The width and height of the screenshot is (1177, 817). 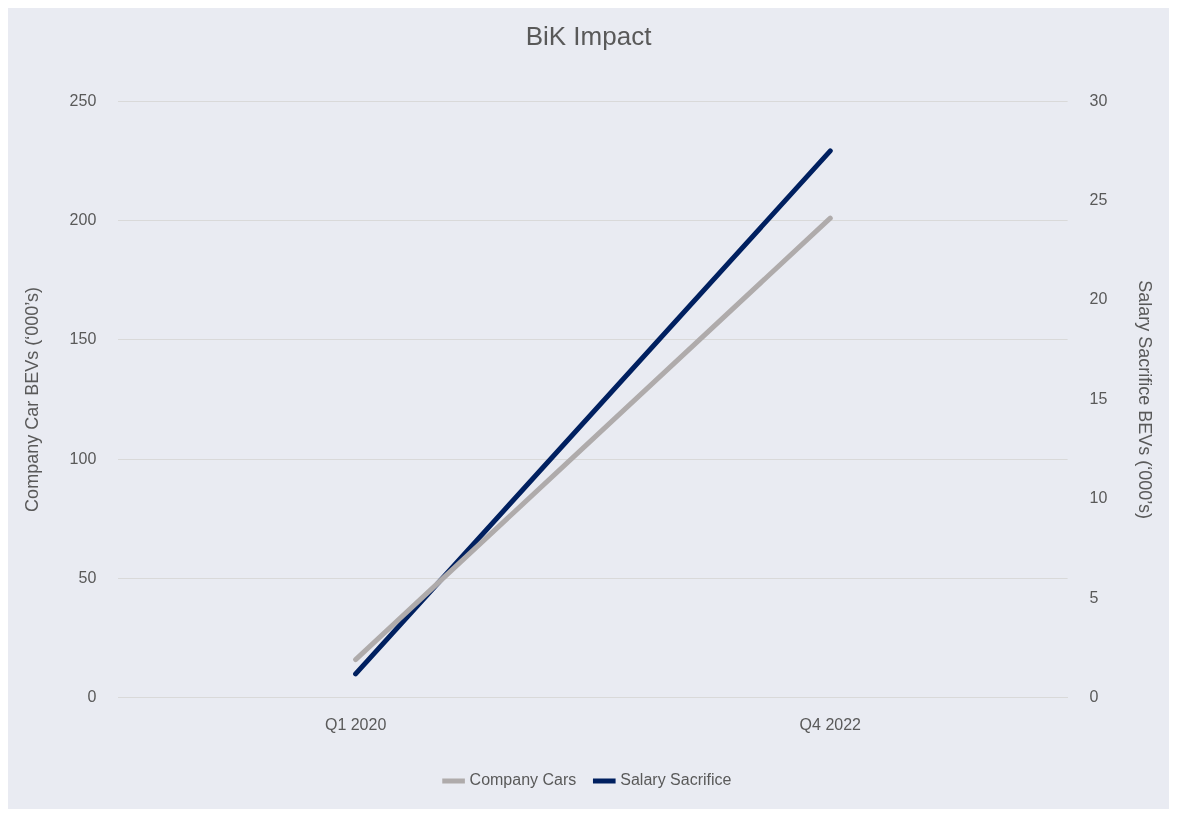 What do you see at coordinates (1094, 597) in the screenshot?
I see `y2-tick-label: 5` at bounding box center [1094, 597].